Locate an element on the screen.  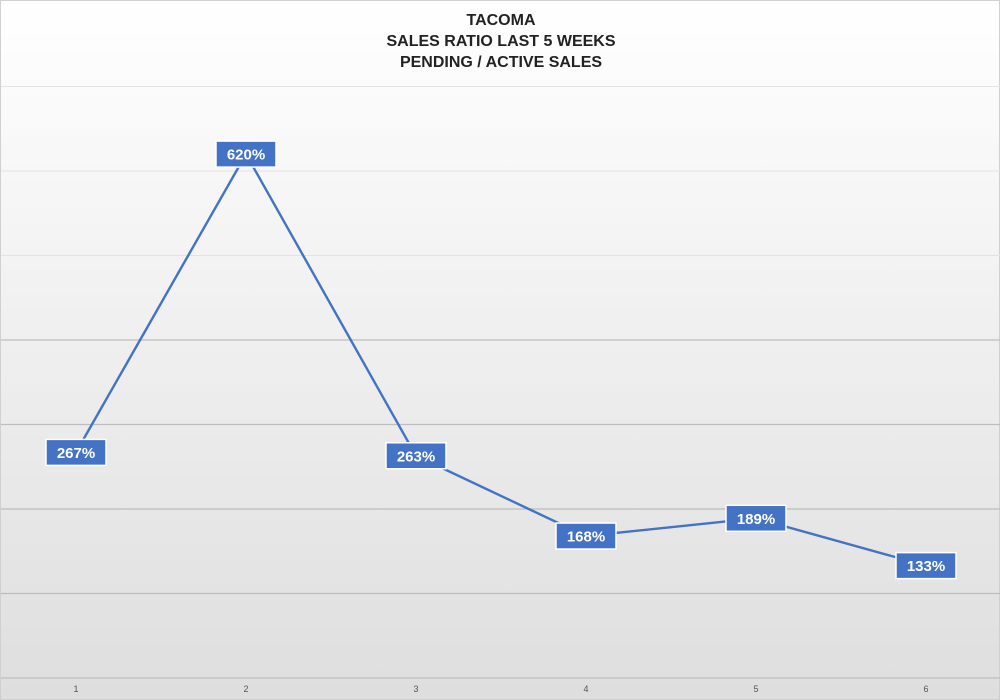
data-label-3: 263% is located at coordinates (416, 456).